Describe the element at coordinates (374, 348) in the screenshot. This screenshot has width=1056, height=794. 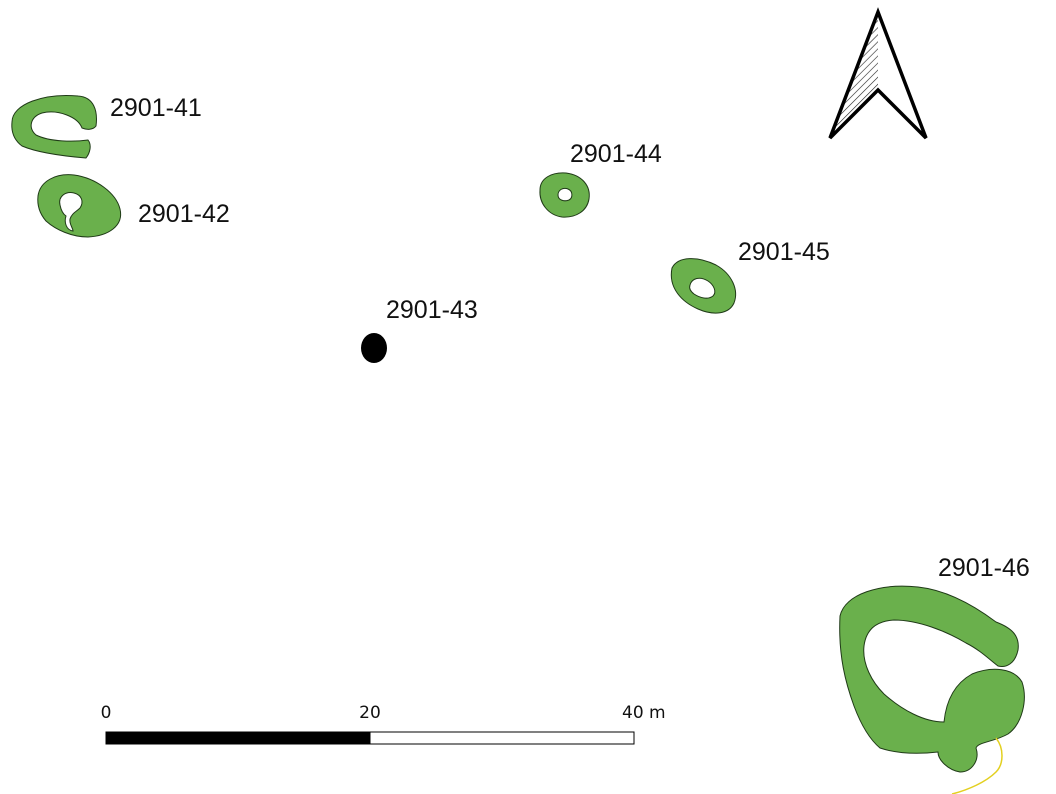
I see `feature-2901-43-point` at that location.